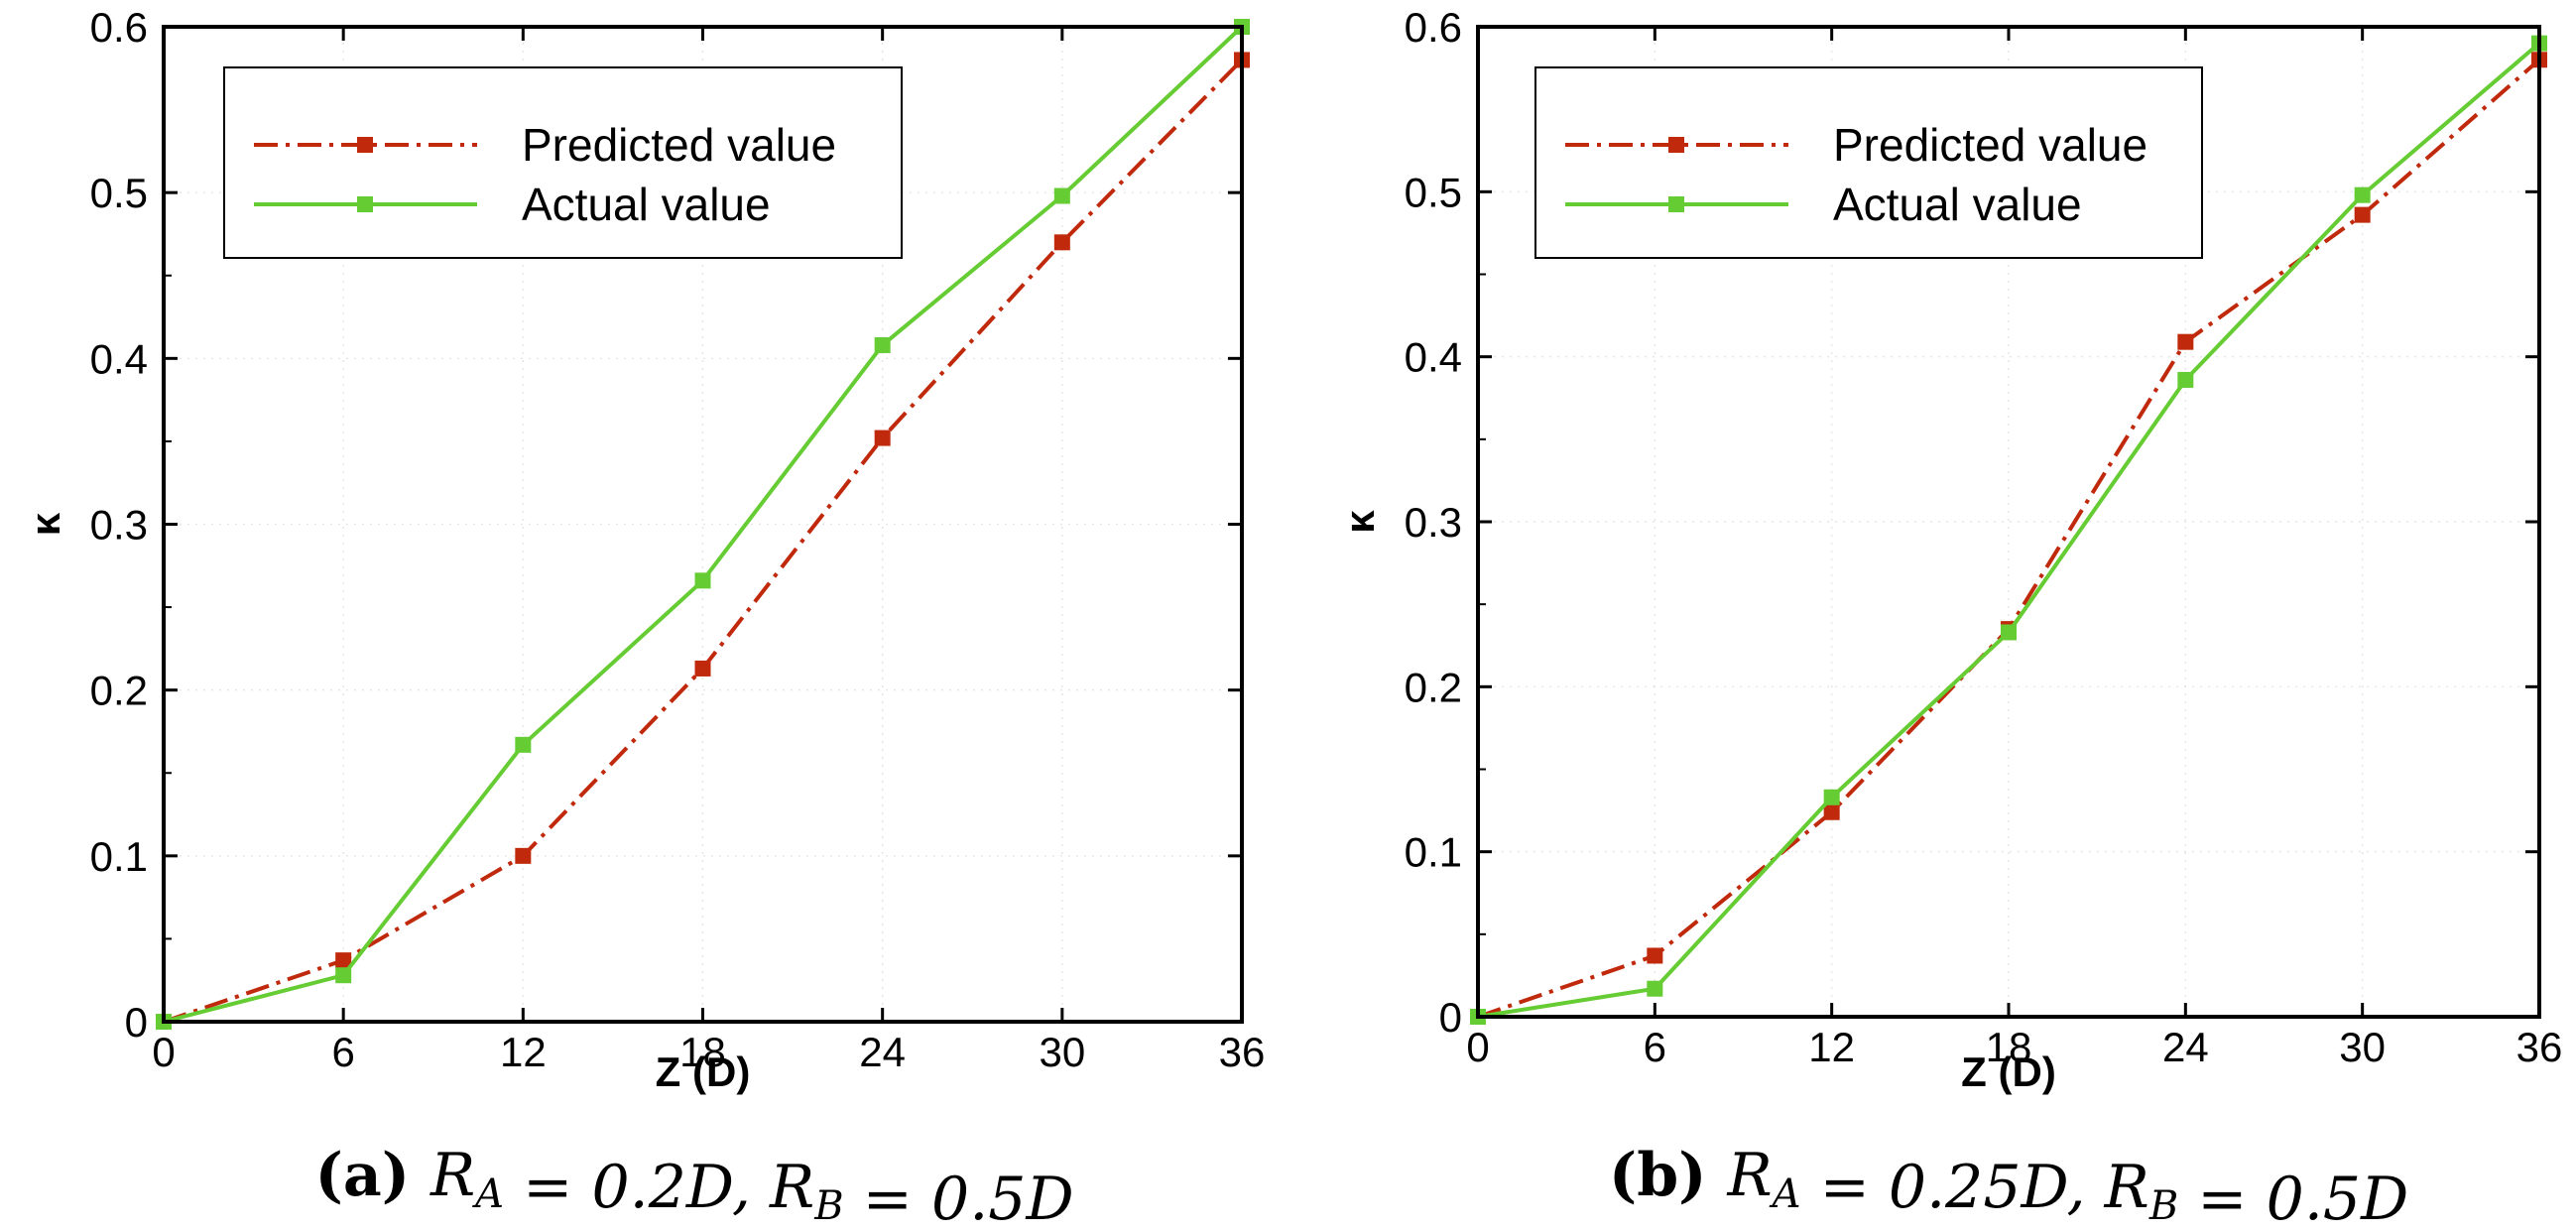  Describe the element at coordinates (693, 1187) in the screenshot. I see `panel-caption: (a) RA = 0.2D, RB = 0.5D` at that location.